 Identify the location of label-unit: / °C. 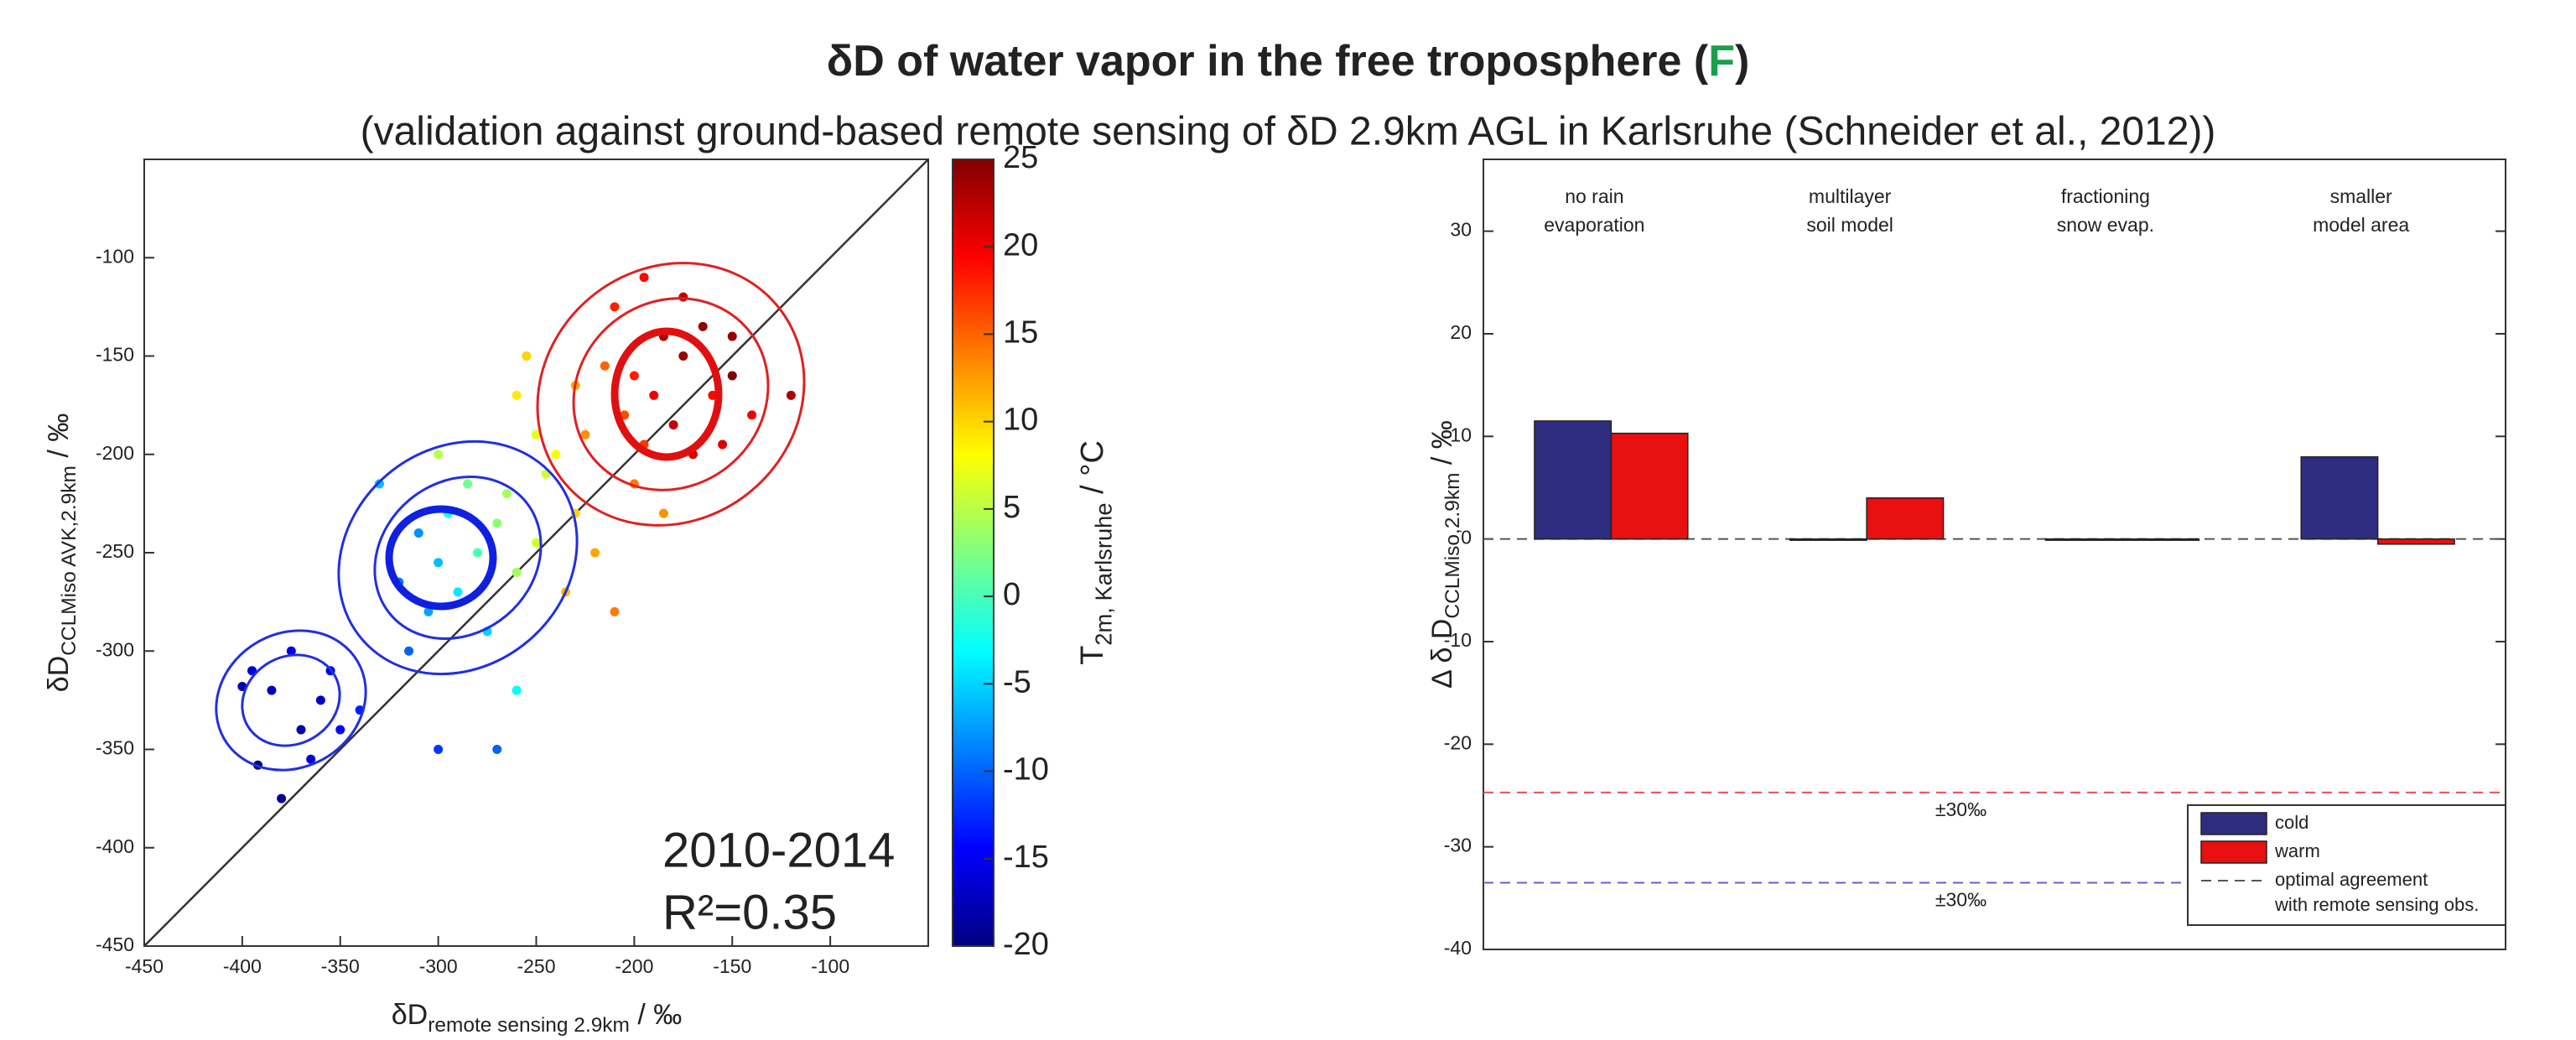
(1092, 471).